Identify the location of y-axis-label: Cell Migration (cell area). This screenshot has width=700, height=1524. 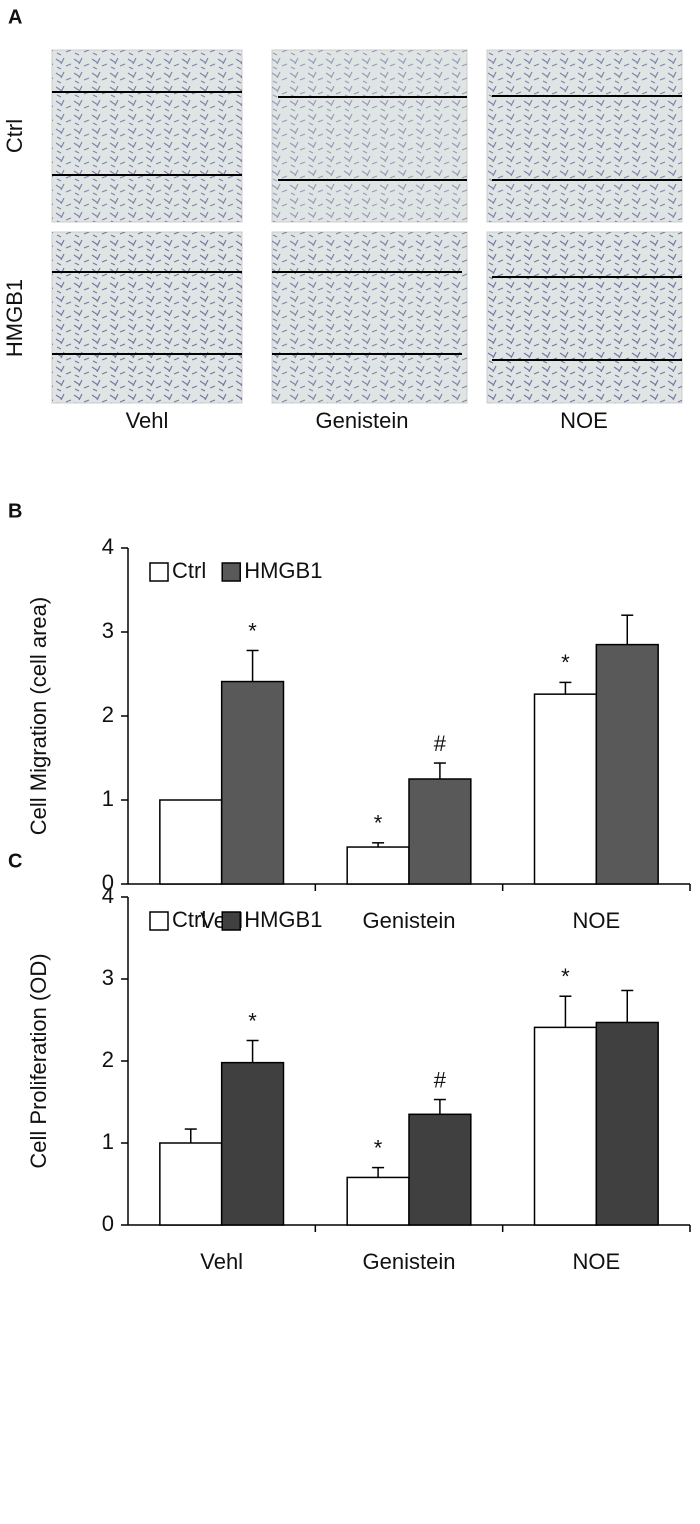
(38, 716).